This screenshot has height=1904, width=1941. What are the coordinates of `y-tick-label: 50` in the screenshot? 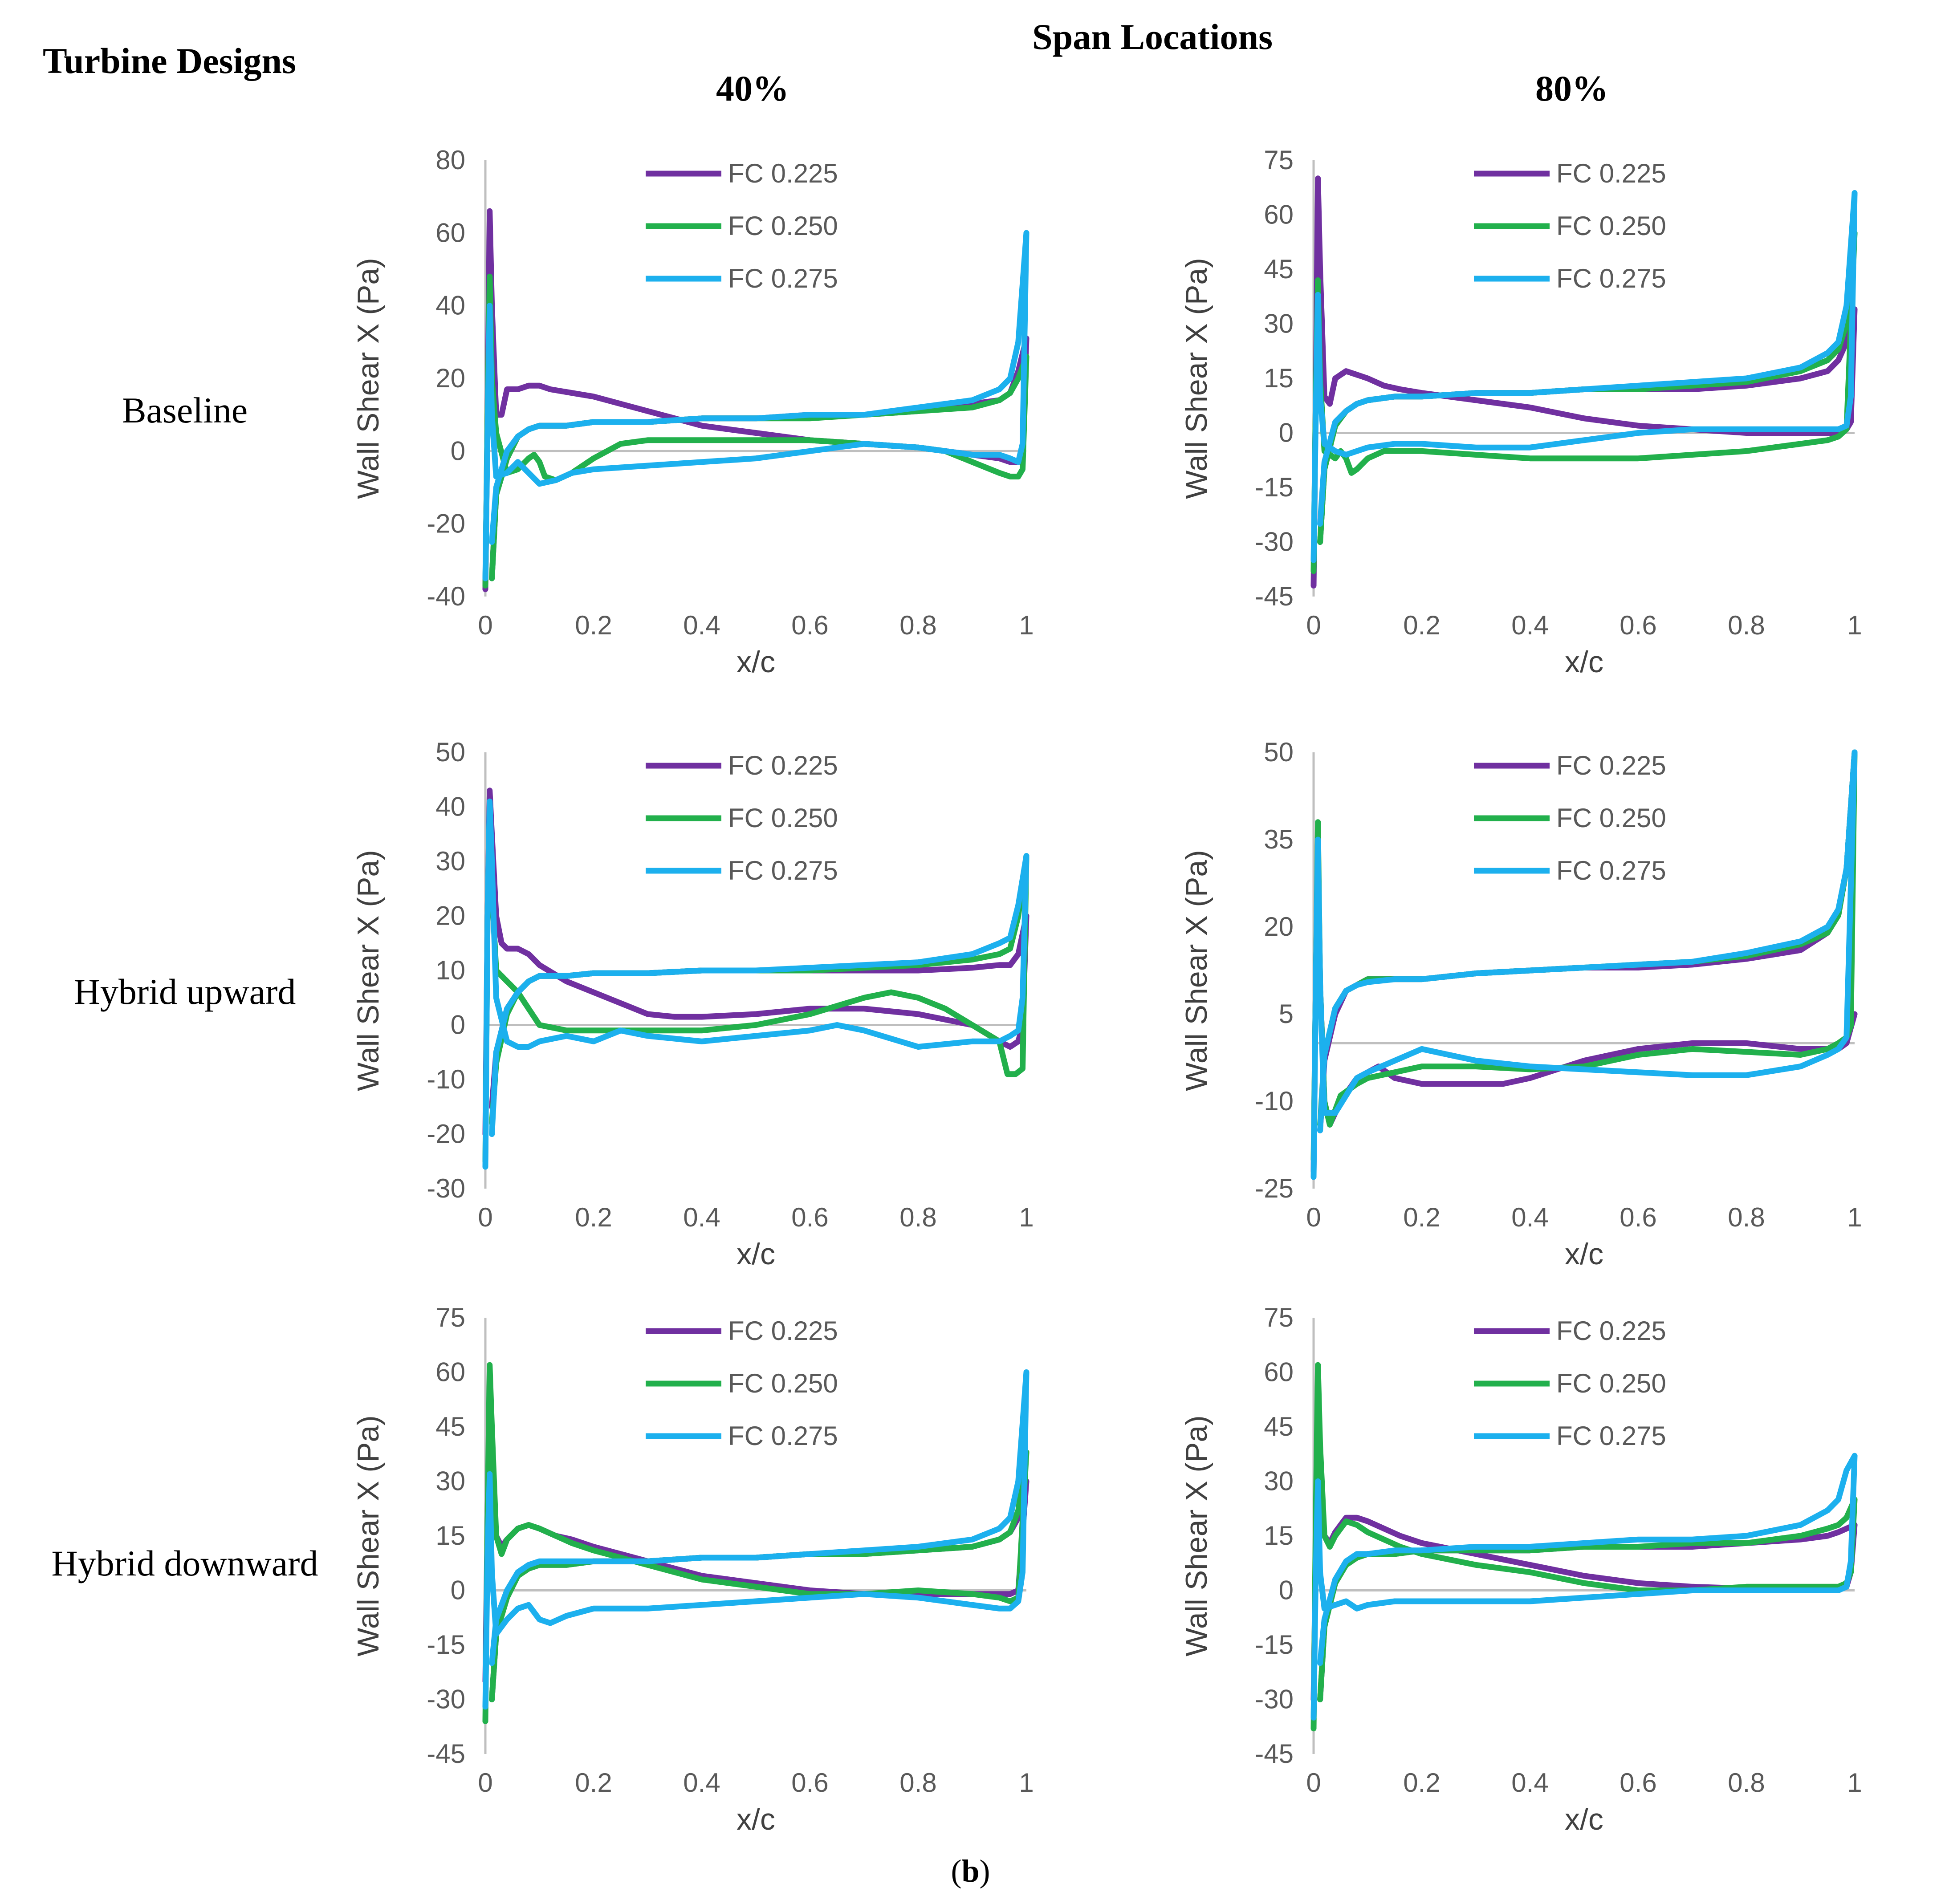 It's located at (1279, 752).